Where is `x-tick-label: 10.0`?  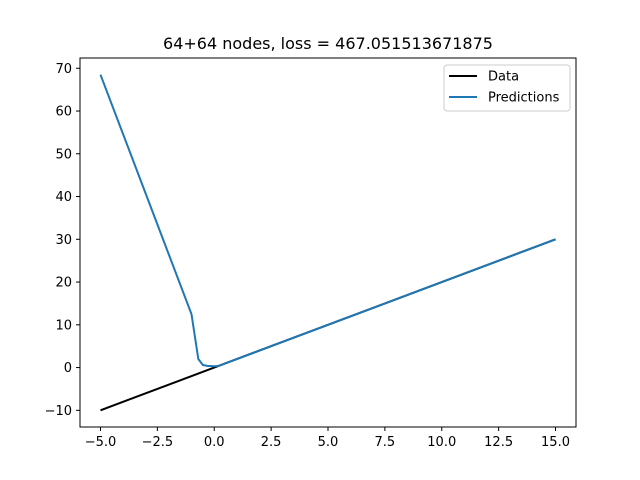
x-tick-label: 10.0 is located at coordinates (441, 442).